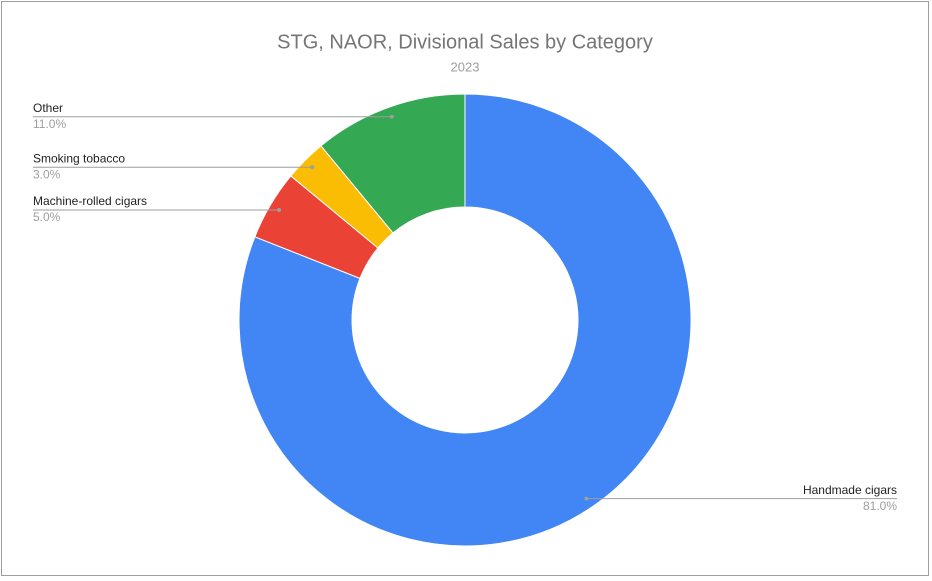 The width and height of the screenshot is (932, 581). I want to click on slice-value-label: 5.0%, so click(47, 217).